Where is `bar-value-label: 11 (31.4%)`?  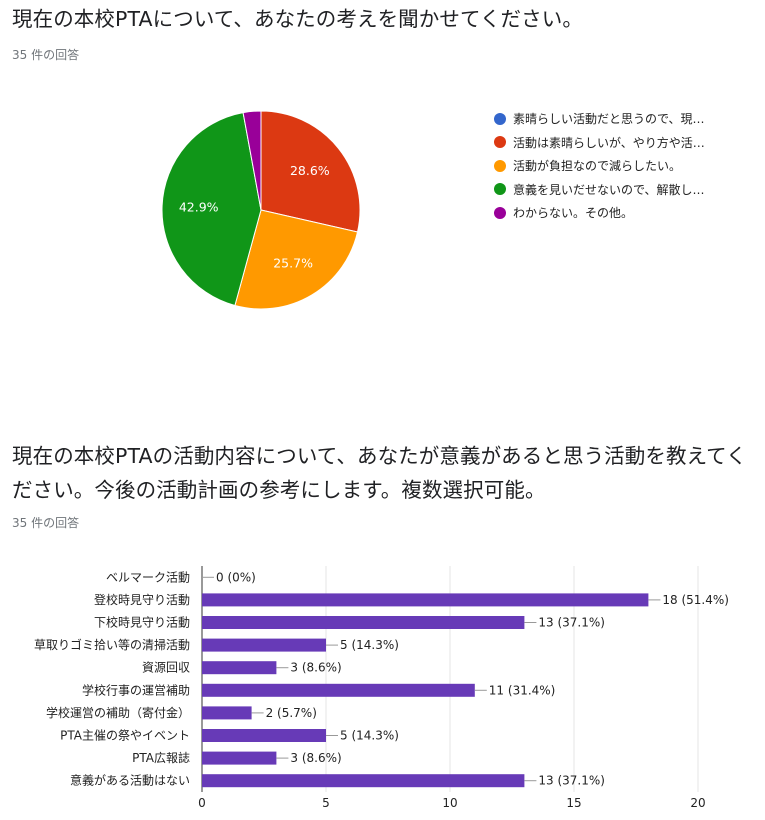
bar-value-label: 11 (31.4%) is located at coordinates (522, 690).